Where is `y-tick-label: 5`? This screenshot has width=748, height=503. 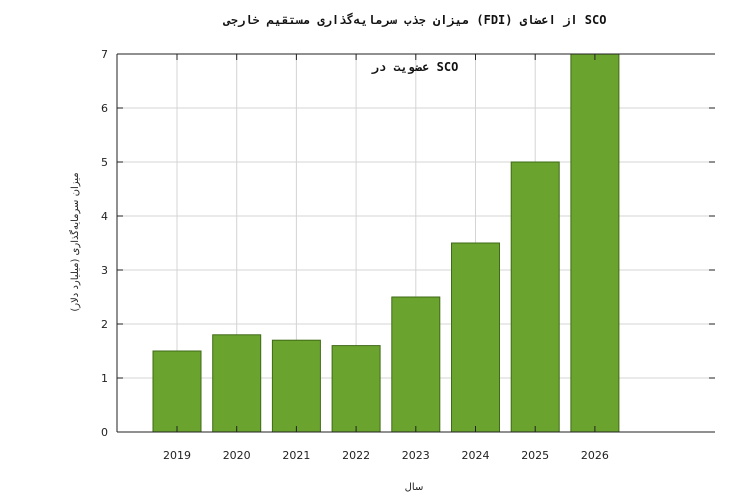
y-tick-label: 5 is located at coordinates (104, 162).